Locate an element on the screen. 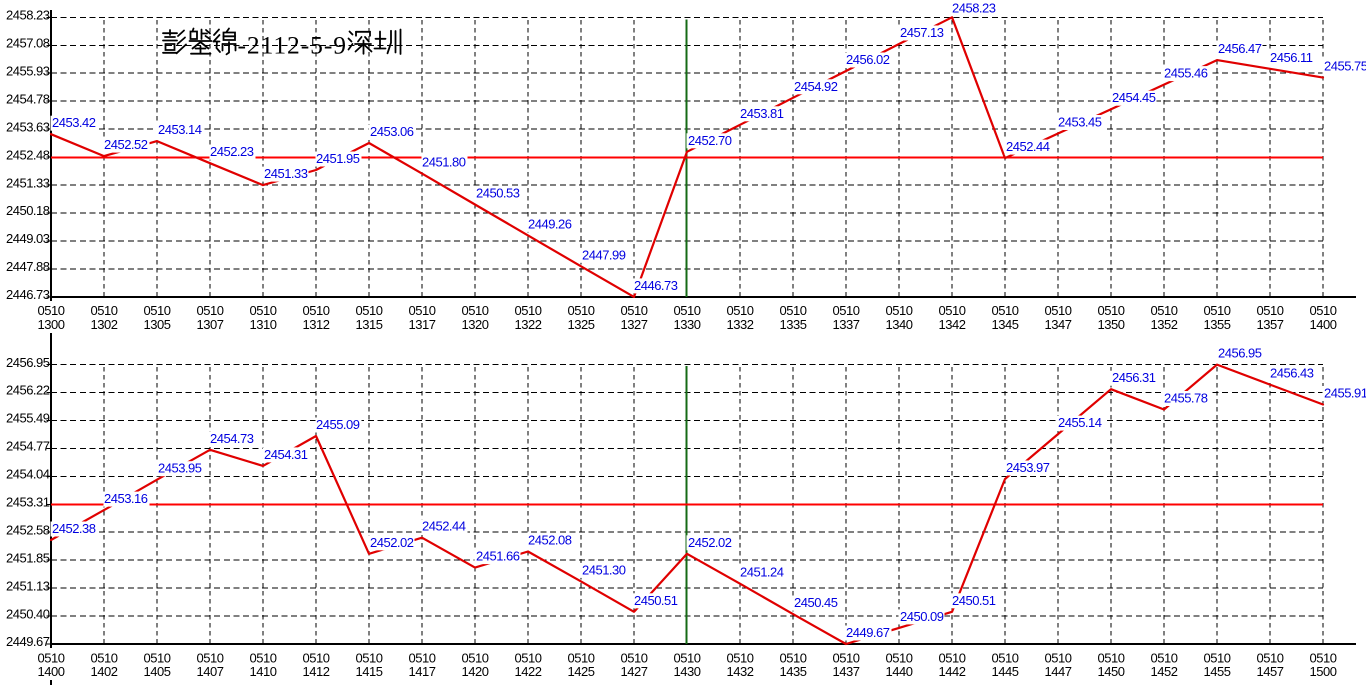 This screenshot has width=1366, height=694. svg-text: 2452.52 is located at coordinates (126, 144).